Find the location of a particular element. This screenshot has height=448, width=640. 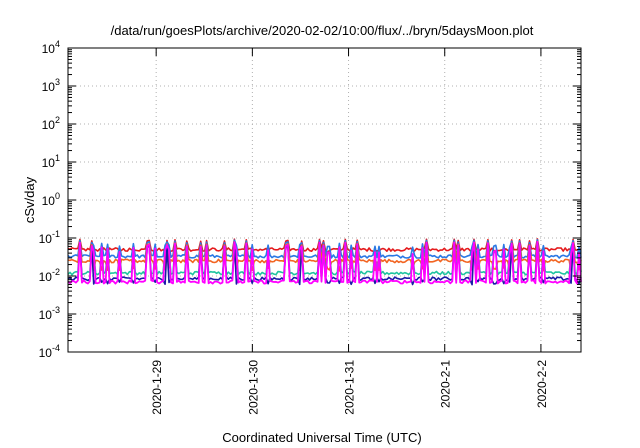

y-tick-label: 10¹ is located at coordinates (51, 161).